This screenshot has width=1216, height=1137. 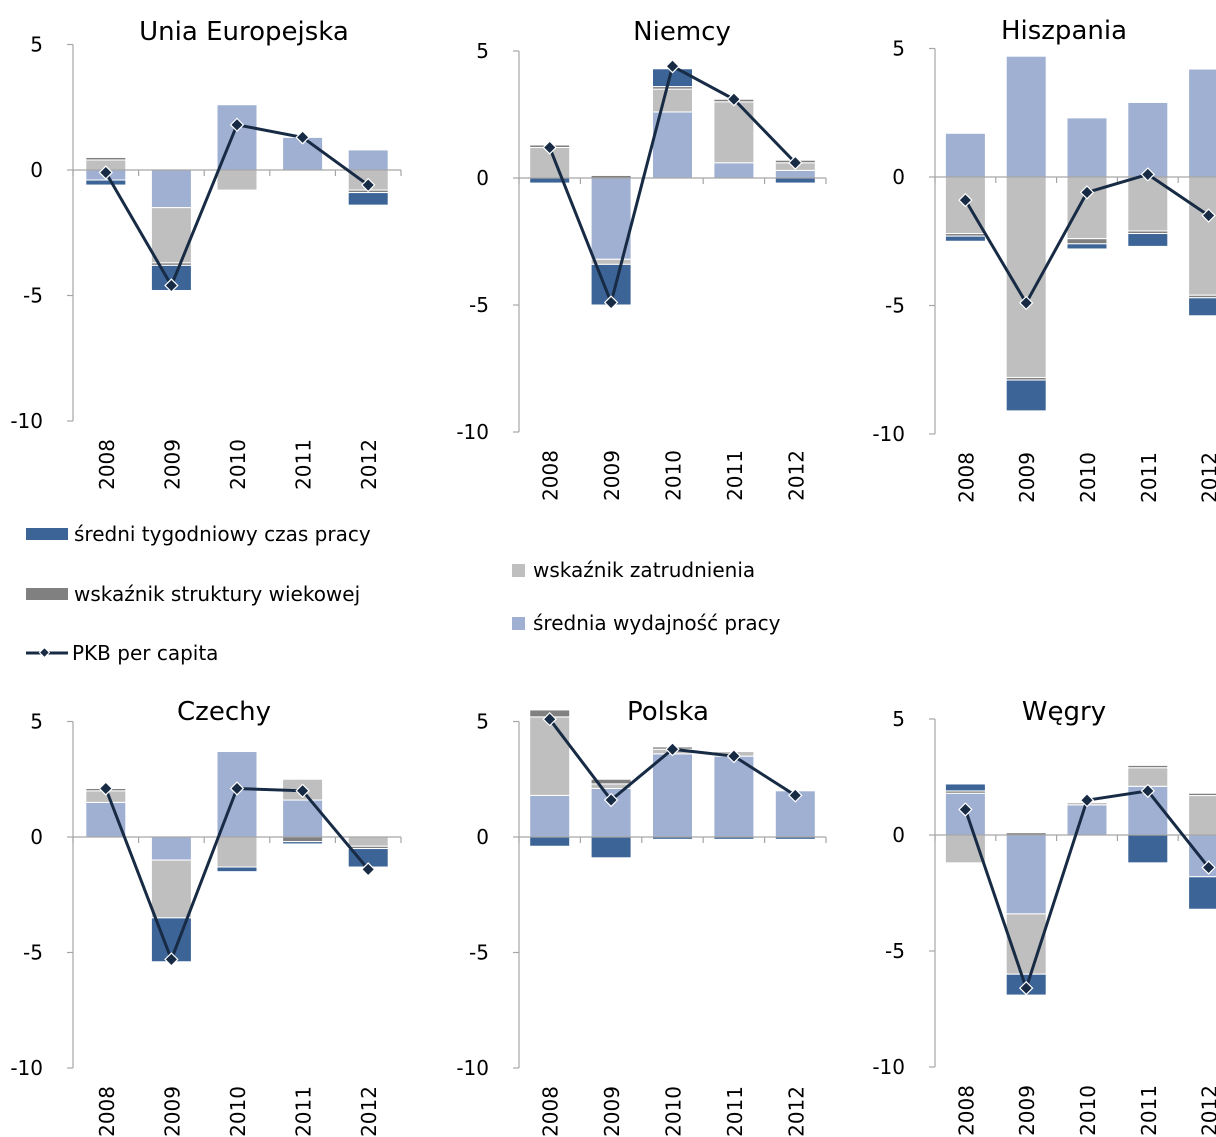 What do you see at coordinates (33, 953) in the screenshot?
I see `panel-4-y-tick-label: -5` at bounding box center [33, 953].